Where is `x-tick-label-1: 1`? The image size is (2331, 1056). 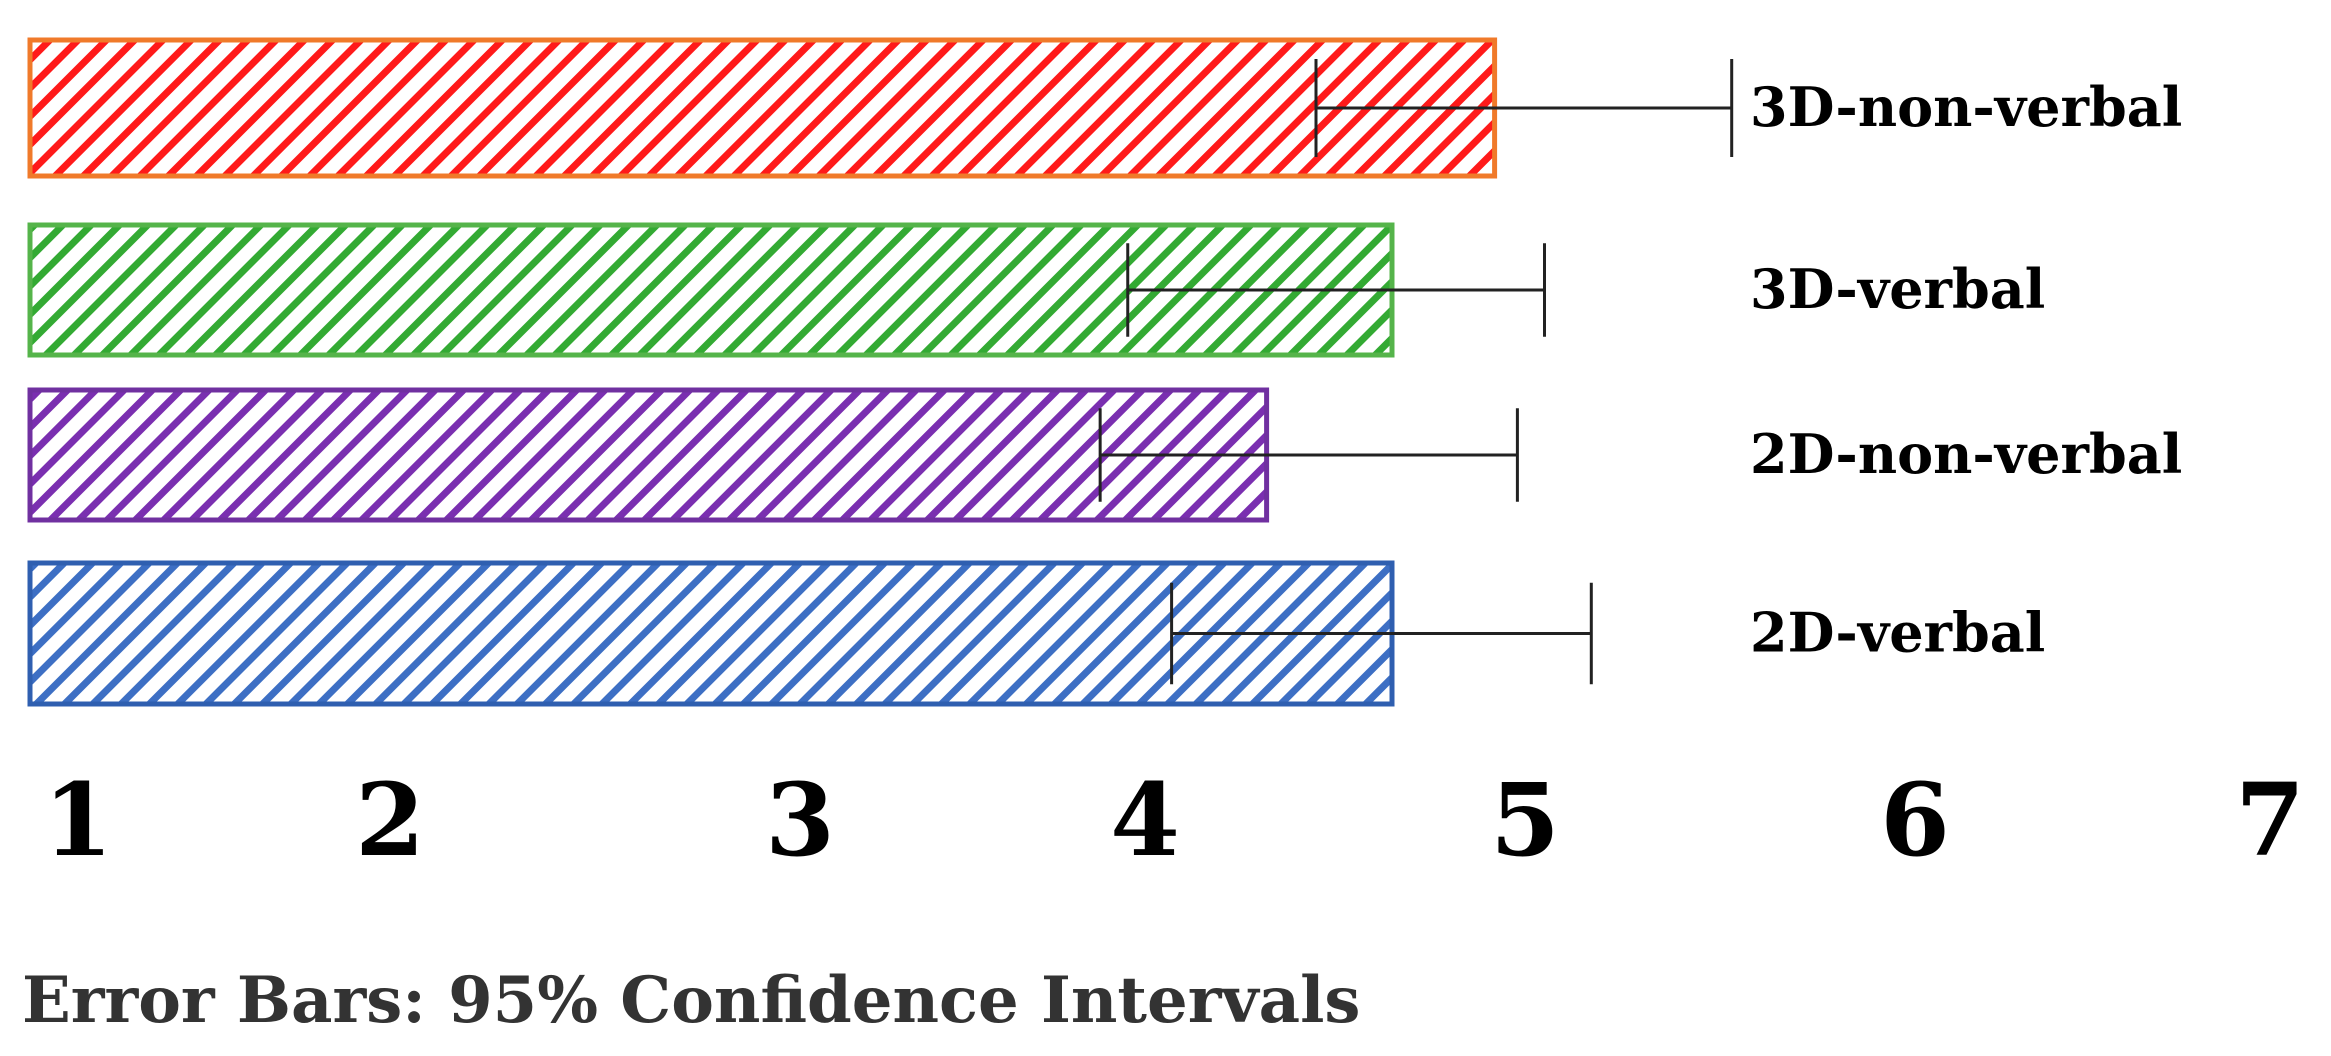
x-tick-label-1: 1 is located at coordinates (78, 820).